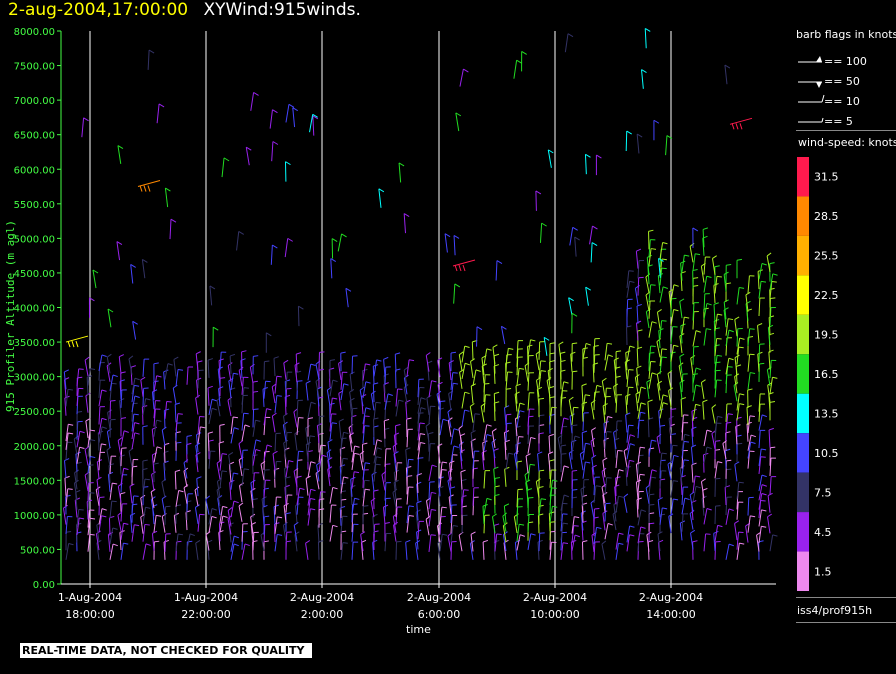  What do you see at coordinates (34, 412) in the screenshot?
I see `y-tick-label: 2500.00` at bounding box center [34, 412].